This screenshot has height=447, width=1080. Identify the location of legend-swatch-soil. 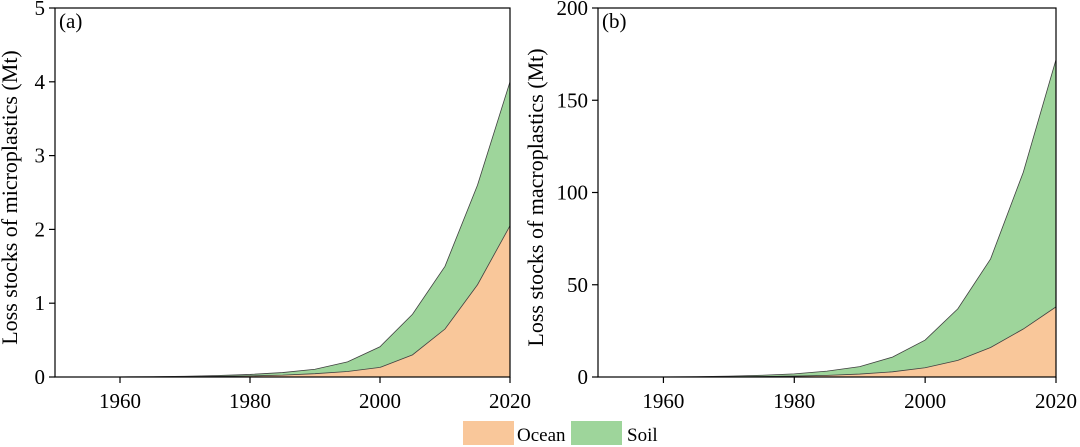
(596, 433).